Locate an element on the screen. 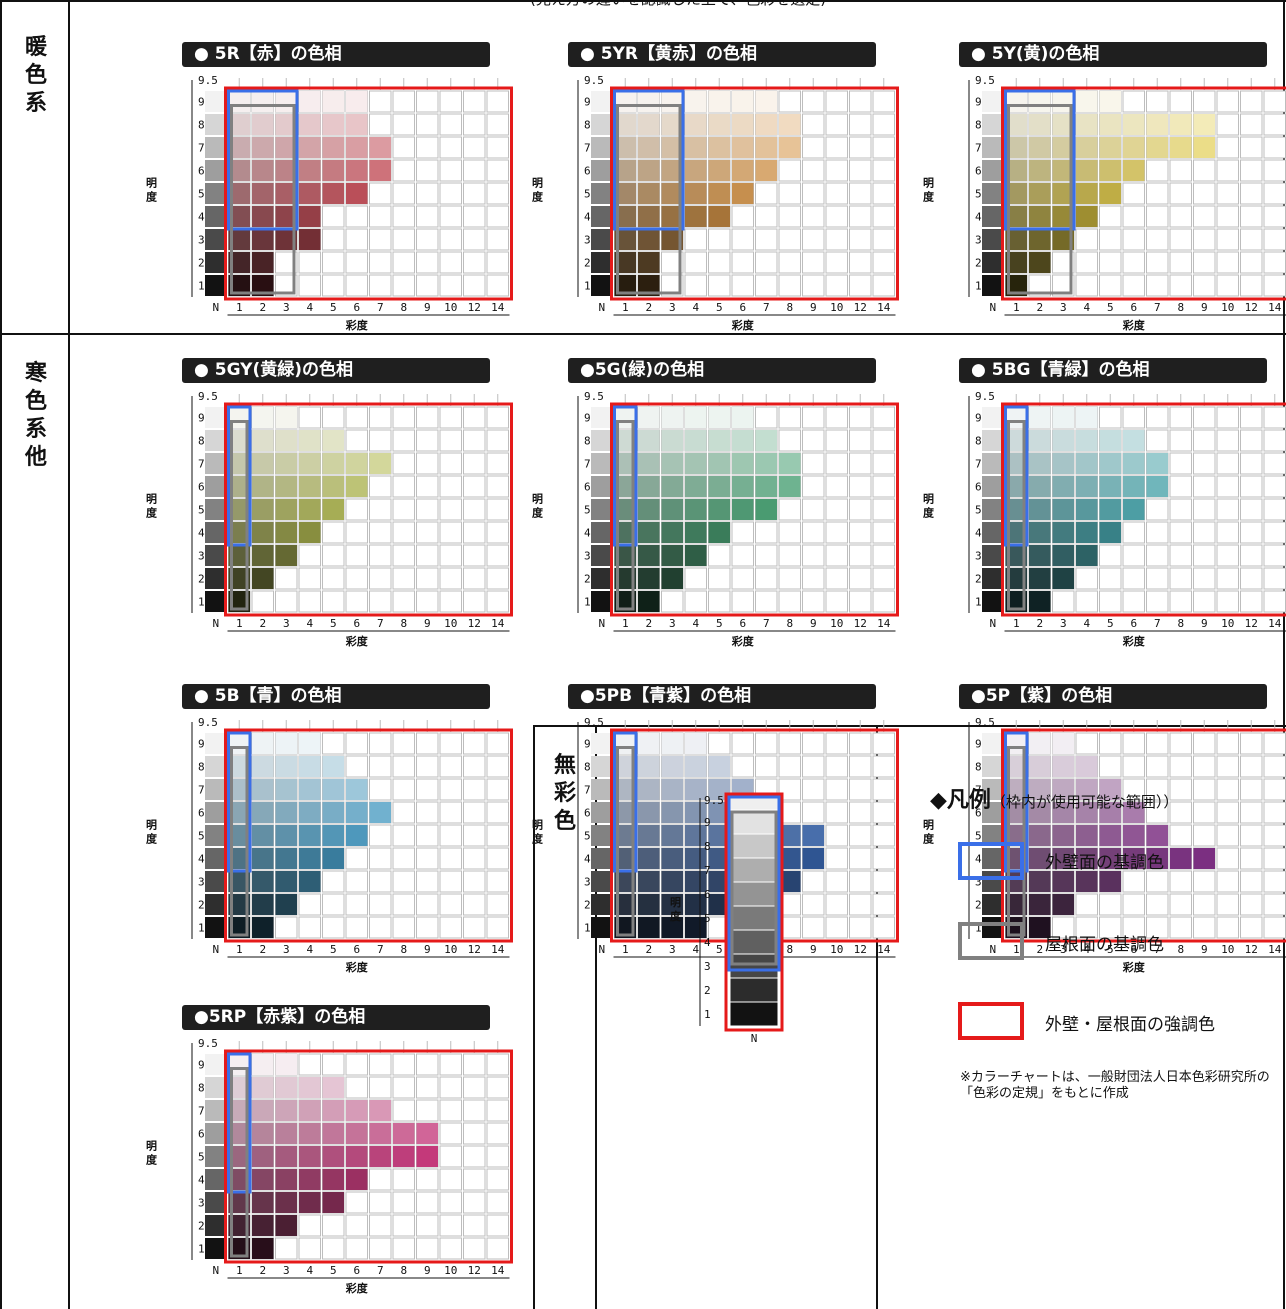 The image size is (1286, 1309). x-tick-label: 9 is located at coordinates (1204, 307).